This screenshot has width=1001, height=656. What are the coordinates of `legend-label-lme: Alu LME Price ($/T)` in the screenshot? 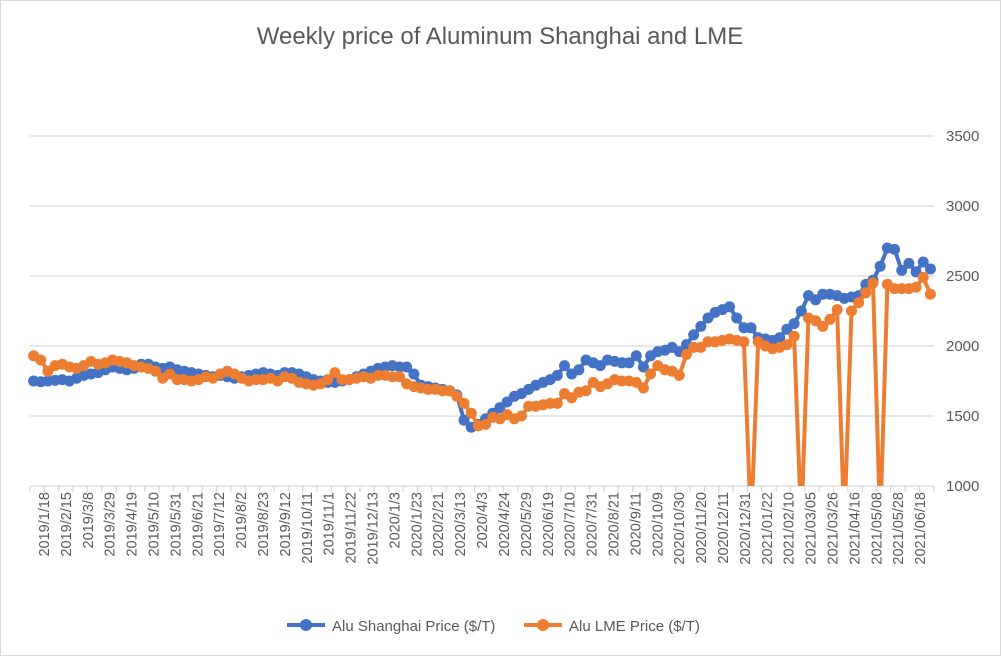 It's located at (634, 626).